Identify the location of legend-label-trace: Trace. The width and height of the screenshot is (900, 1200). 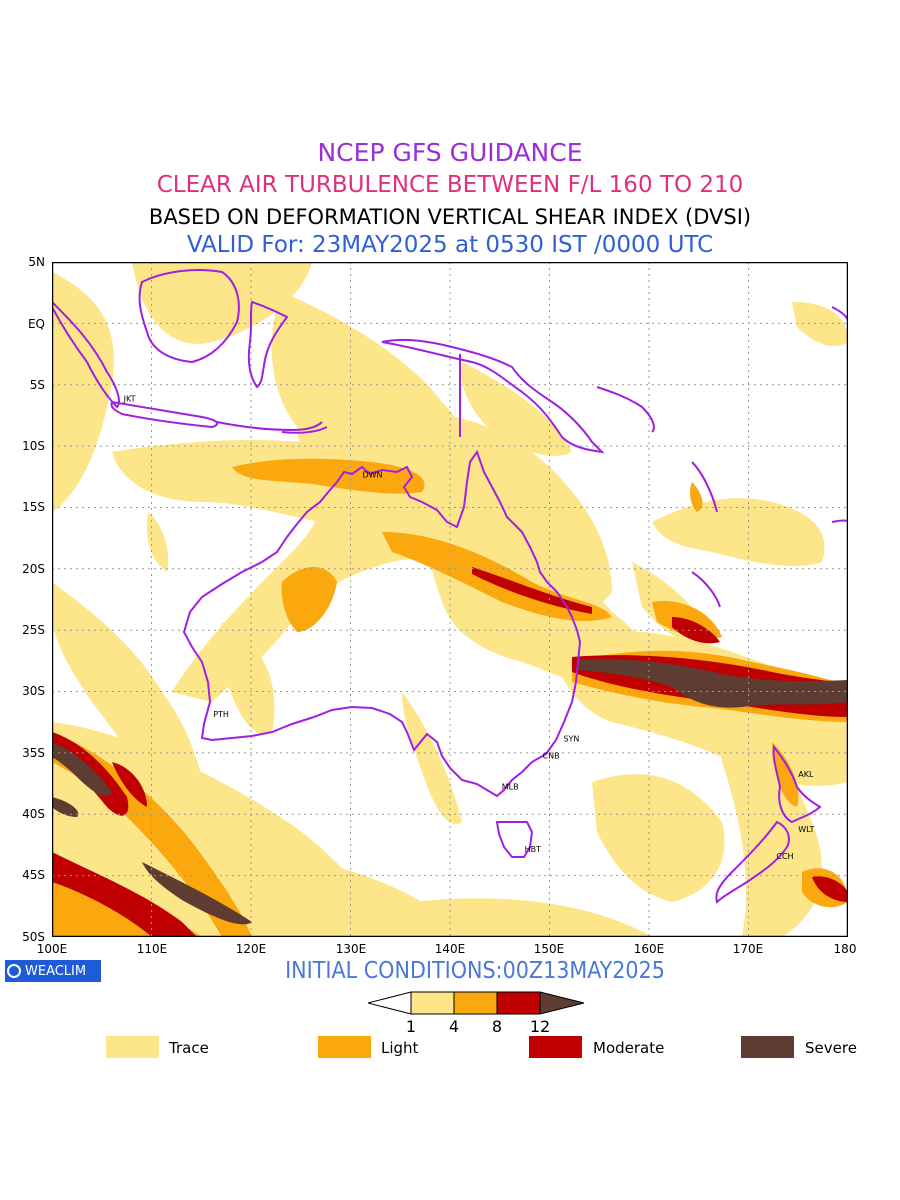
(189, 1048).